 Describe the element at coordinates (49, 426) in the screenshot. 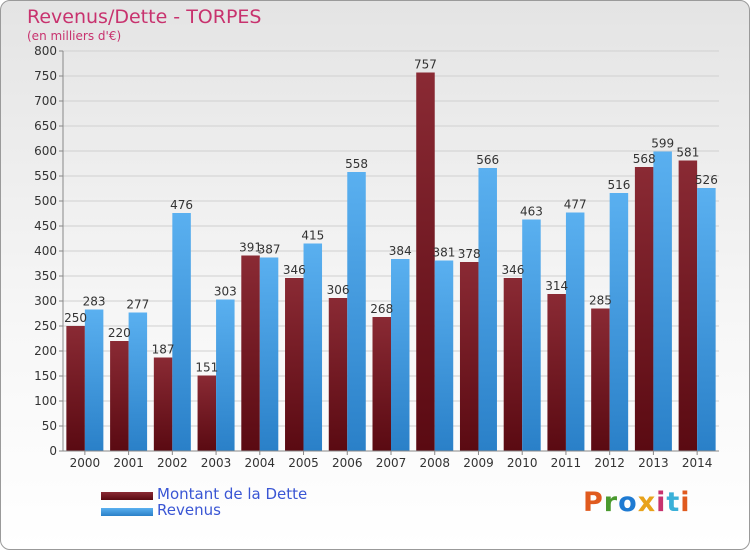

I see `y-tick-label: 50` at that location.